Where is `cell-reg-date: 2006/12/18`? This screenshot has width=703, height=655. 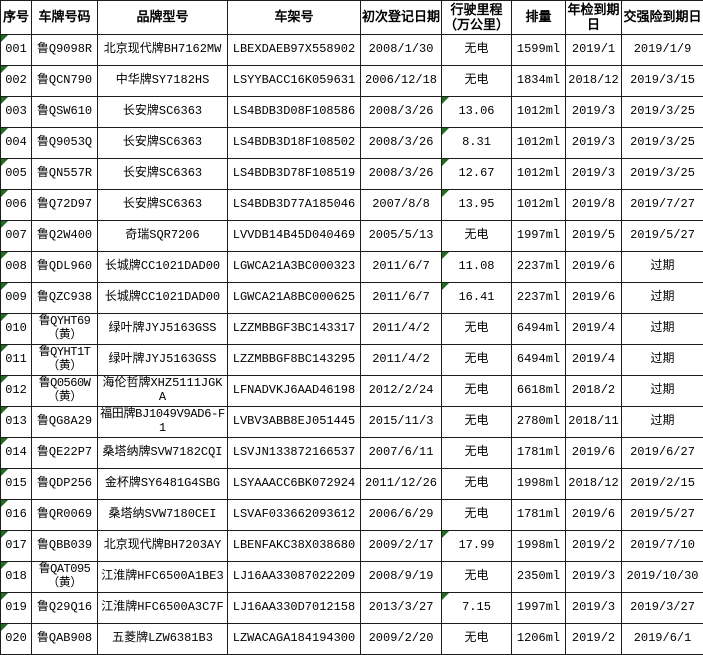
cell-reg-date: 2006/12/18 is located at coordinates (401, 81).